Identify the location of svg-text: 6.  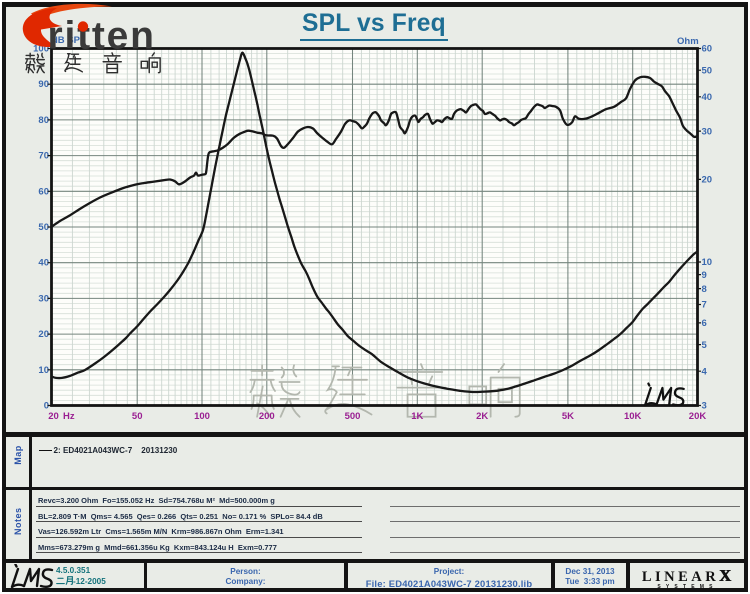
(704, 323).